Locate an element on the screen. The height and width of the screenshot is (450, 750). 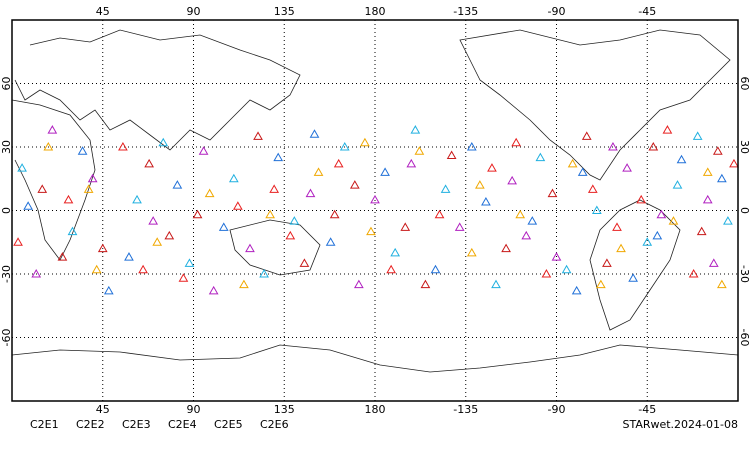
y-tick-label-left: -30 is located at coordinates (6, 274).